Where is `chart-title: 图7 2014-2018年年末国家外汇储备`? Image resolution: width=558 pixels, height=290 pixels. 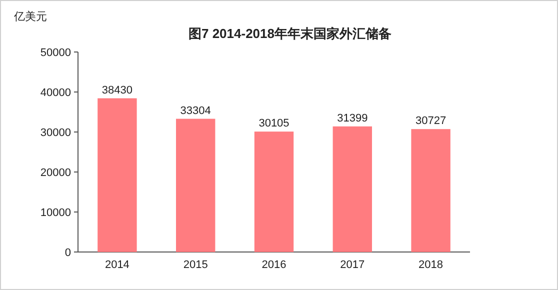
chart-title: 图7 2014-2018年年末国家外汇储备 is located at coordinates (290, 33).